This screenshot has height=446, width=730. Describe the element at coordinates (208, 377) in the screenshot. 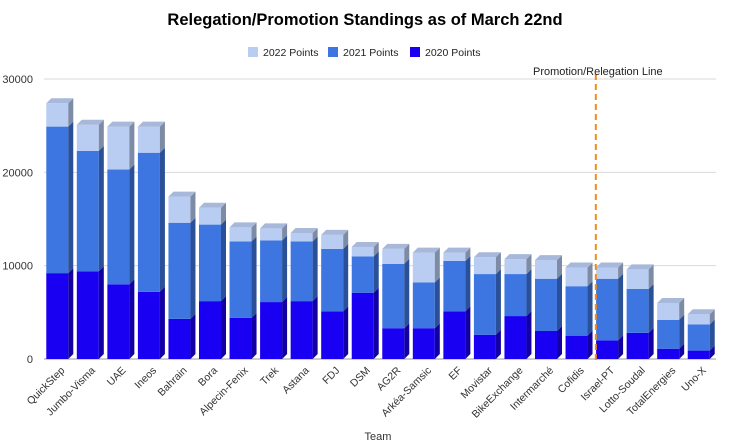

I see `x-tick-label: Bora` at that location.